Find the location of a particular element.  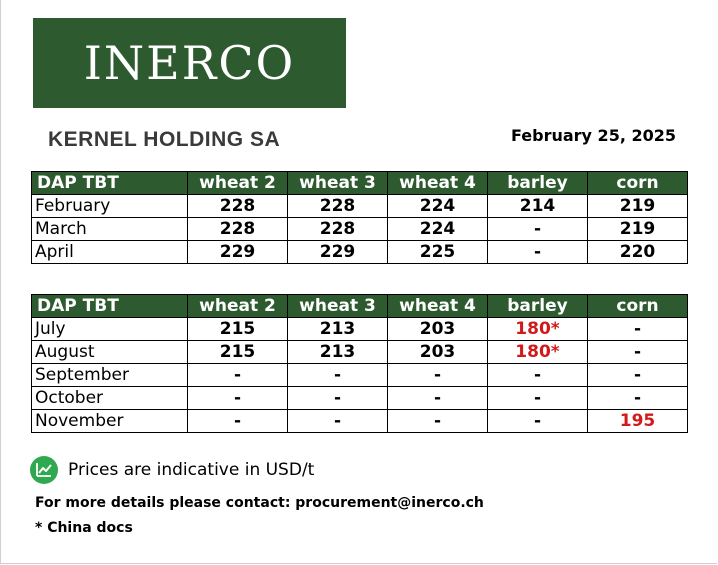

month-cell: July is located at coordinates (109, 329).